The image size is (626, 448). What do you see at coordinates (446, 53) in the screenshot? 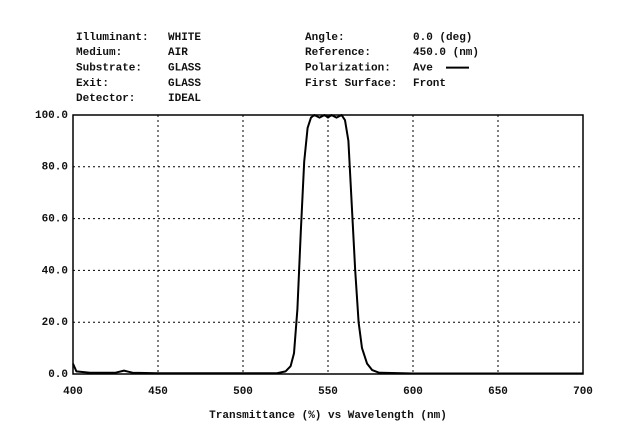
I see `info-value: 450.0 (nm)` at bounding box center [446, 53].